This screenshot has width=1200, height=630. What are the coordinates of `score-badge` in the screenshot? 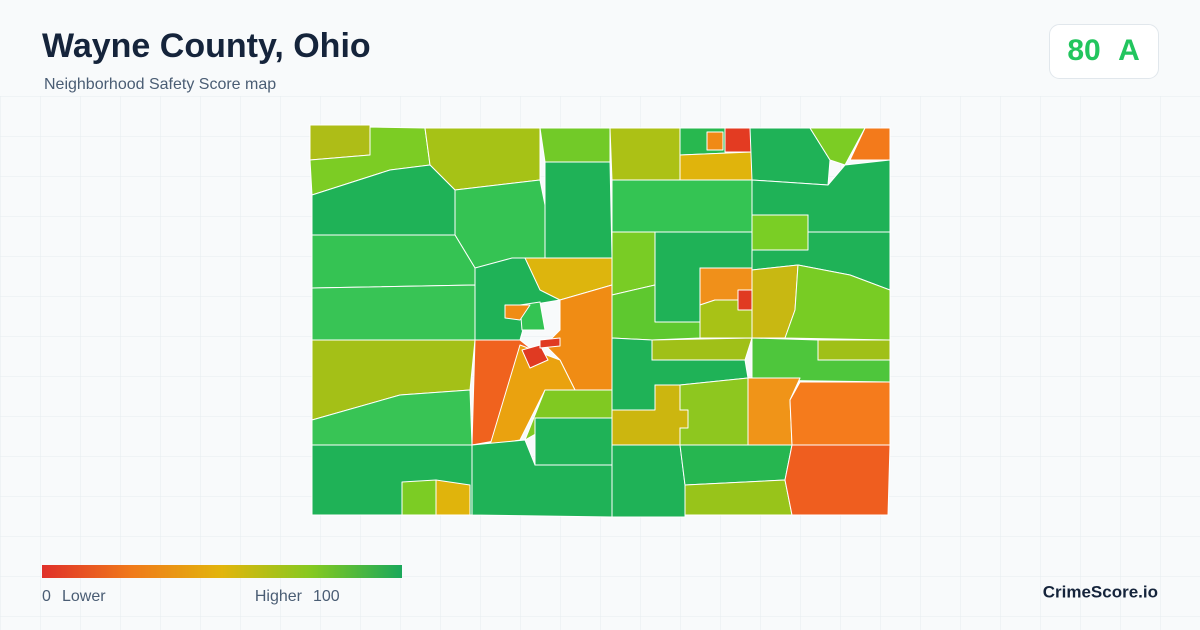 It's located at (1104, 51).